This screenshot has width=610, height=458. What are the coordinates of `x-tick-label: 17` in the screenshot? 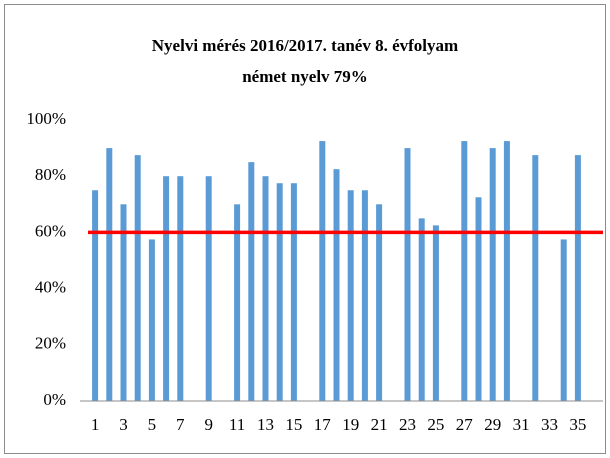 It's located at (323, 424).